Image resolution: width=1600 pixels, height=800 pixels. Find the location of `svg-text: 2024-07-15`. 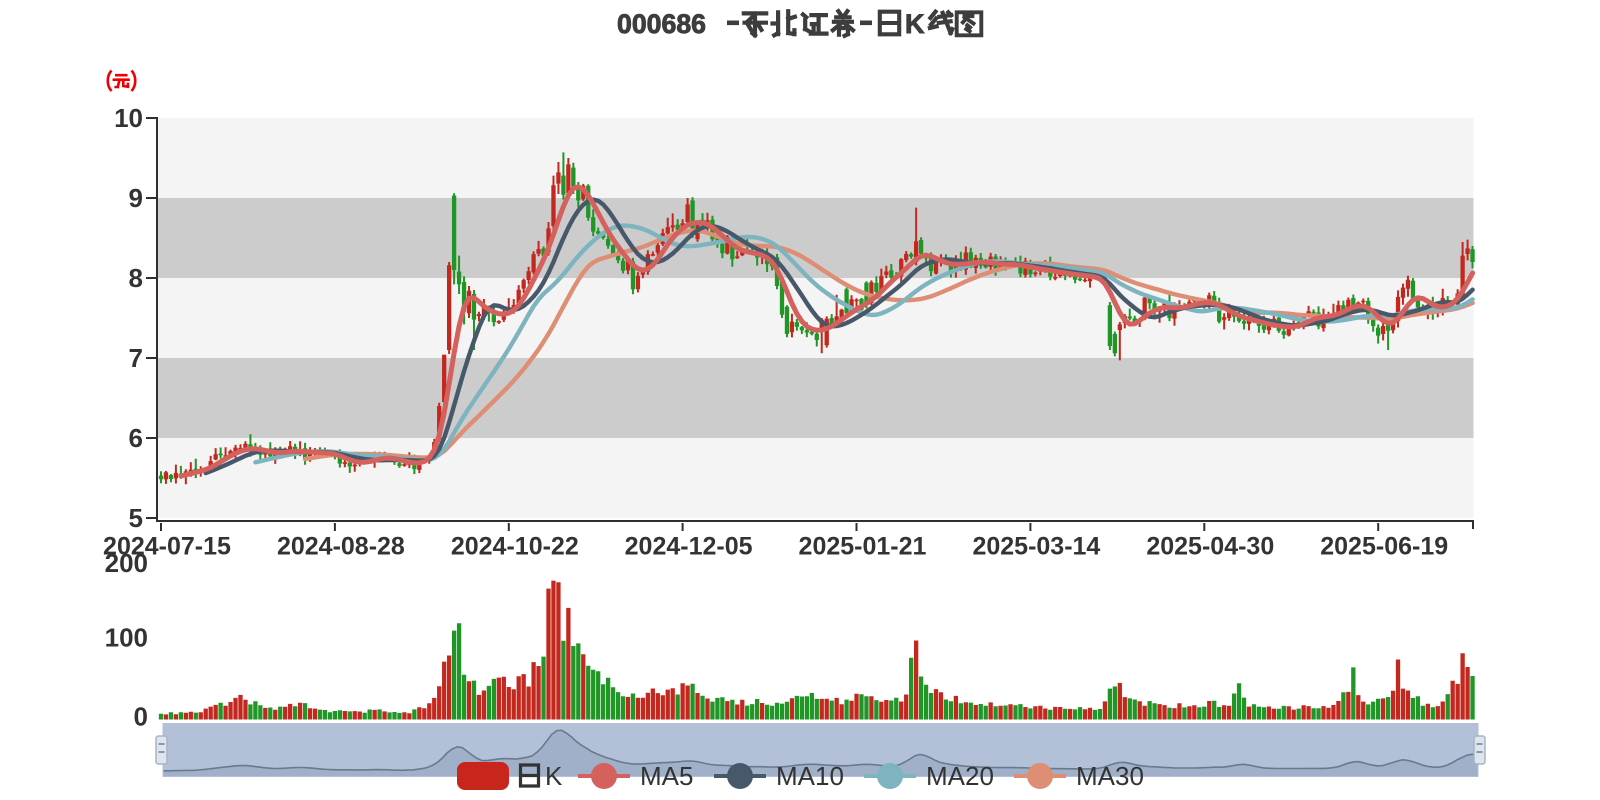

svg-text: 2024-07-15 is located at coordinates (167, 547).